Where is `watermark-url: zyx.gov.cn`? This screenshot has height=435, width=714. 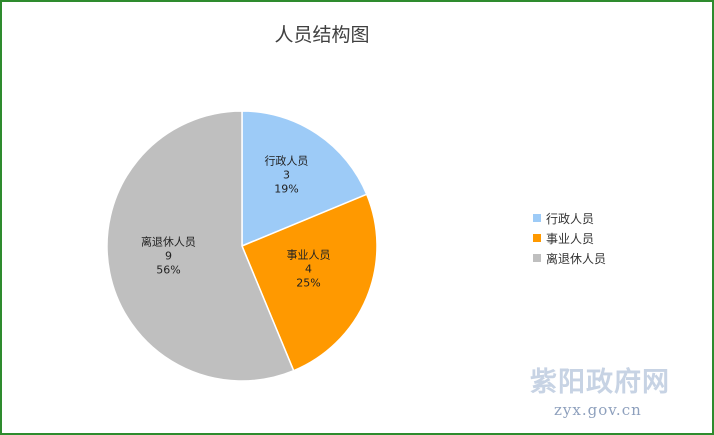 watermark-url: zyx.gov.cn is located at coordinates (598, 410).